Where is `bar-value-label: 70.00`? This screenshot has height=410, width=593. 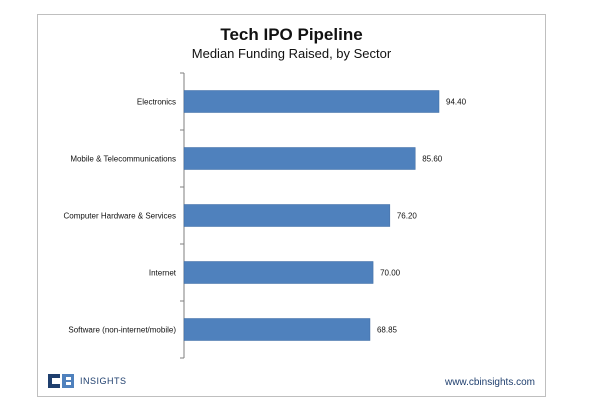 bar-value-label: 70.00 is located at coordinates (390, 273).